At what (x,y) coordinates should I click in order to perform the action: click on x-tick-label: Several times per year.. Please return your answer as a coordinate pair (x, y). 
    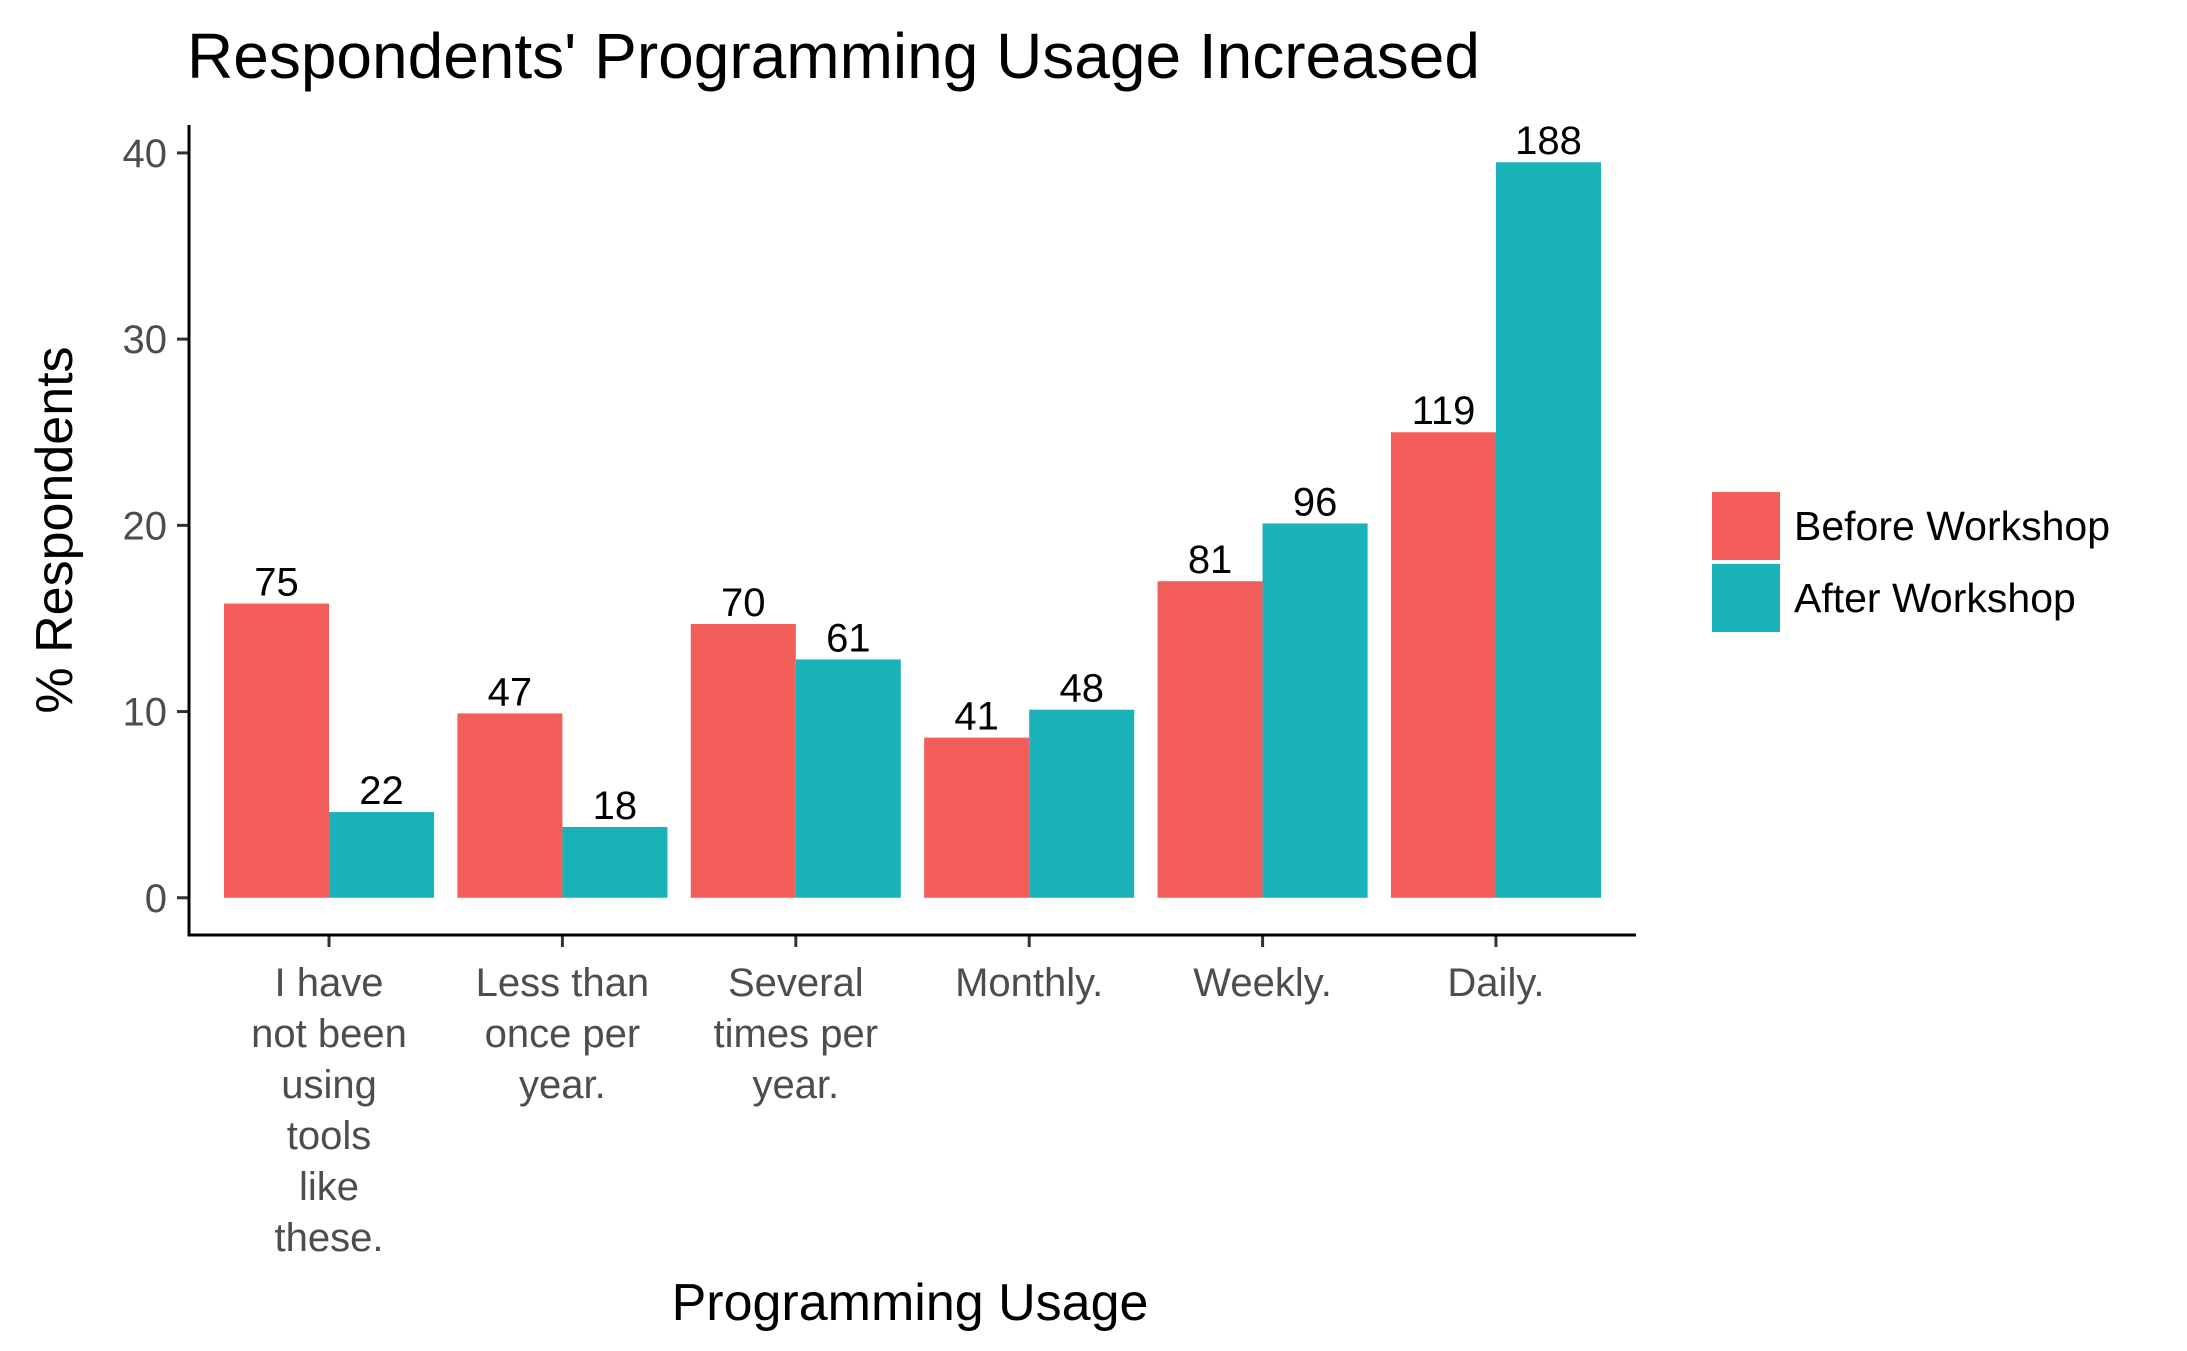
    Looking at the image, I should click on (796, 1034).